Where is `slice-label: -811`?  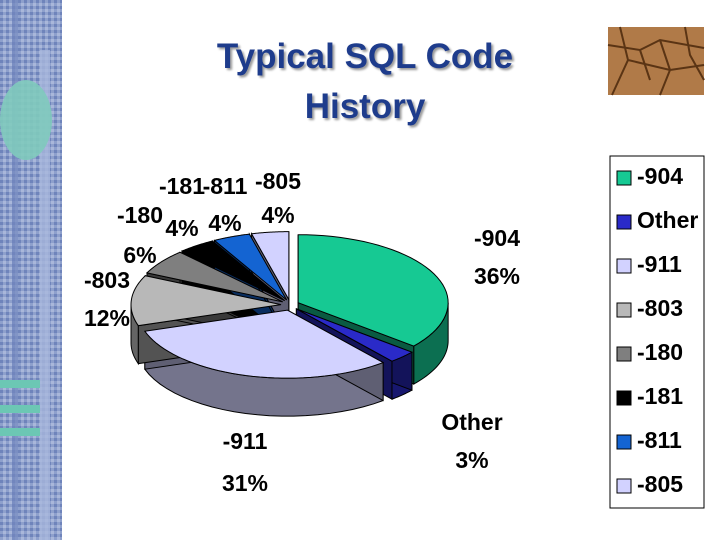 slice-label: -811 is located at coordinates (225, 186).